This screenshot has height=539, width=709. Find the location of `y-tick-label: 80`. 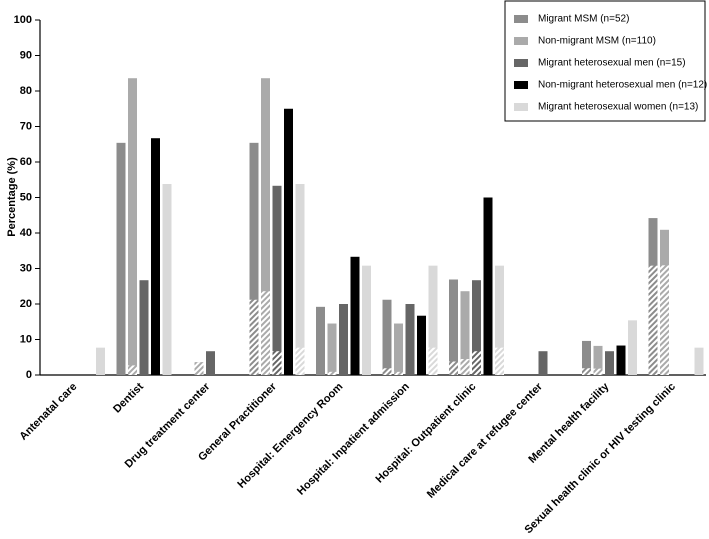

y-tick-label: 80 is located at coordinates (26, 91).